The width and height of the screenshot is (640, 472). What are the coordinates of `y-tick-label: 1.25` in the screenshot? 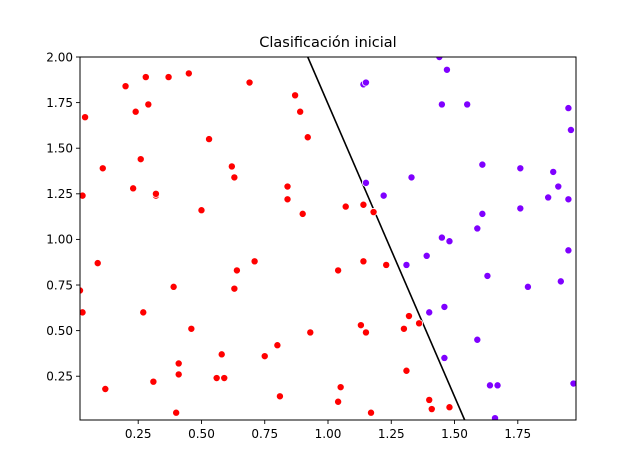 It's located at (59, 194).